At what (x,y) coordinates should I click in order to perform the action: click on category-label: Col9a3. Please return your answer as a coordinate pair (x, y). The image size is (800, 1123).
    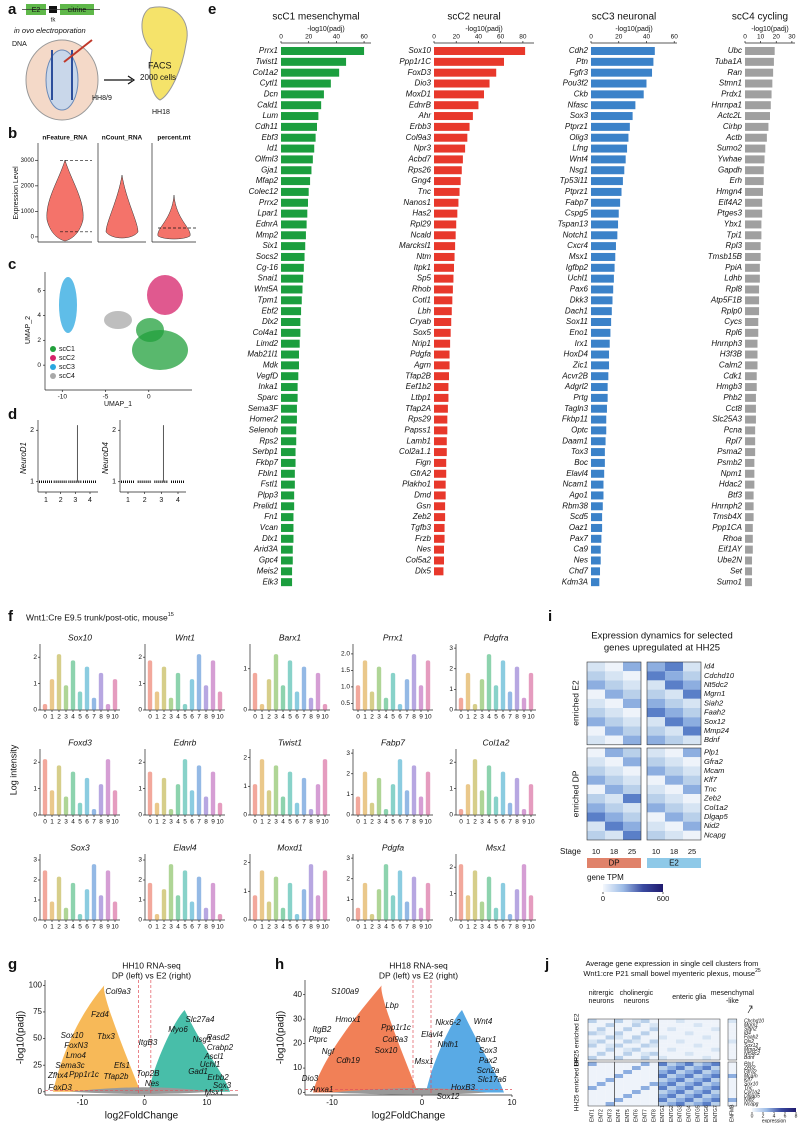
    Looking at the image, I should click on (419, 137).